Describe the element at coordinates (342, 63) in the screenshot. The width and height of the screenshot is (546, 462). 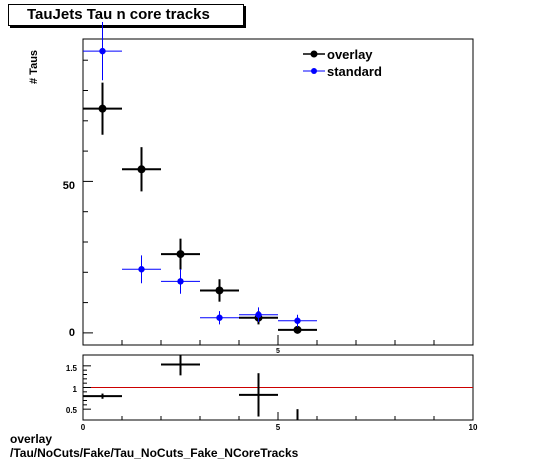
I see `legend: overlay standard` at that location.